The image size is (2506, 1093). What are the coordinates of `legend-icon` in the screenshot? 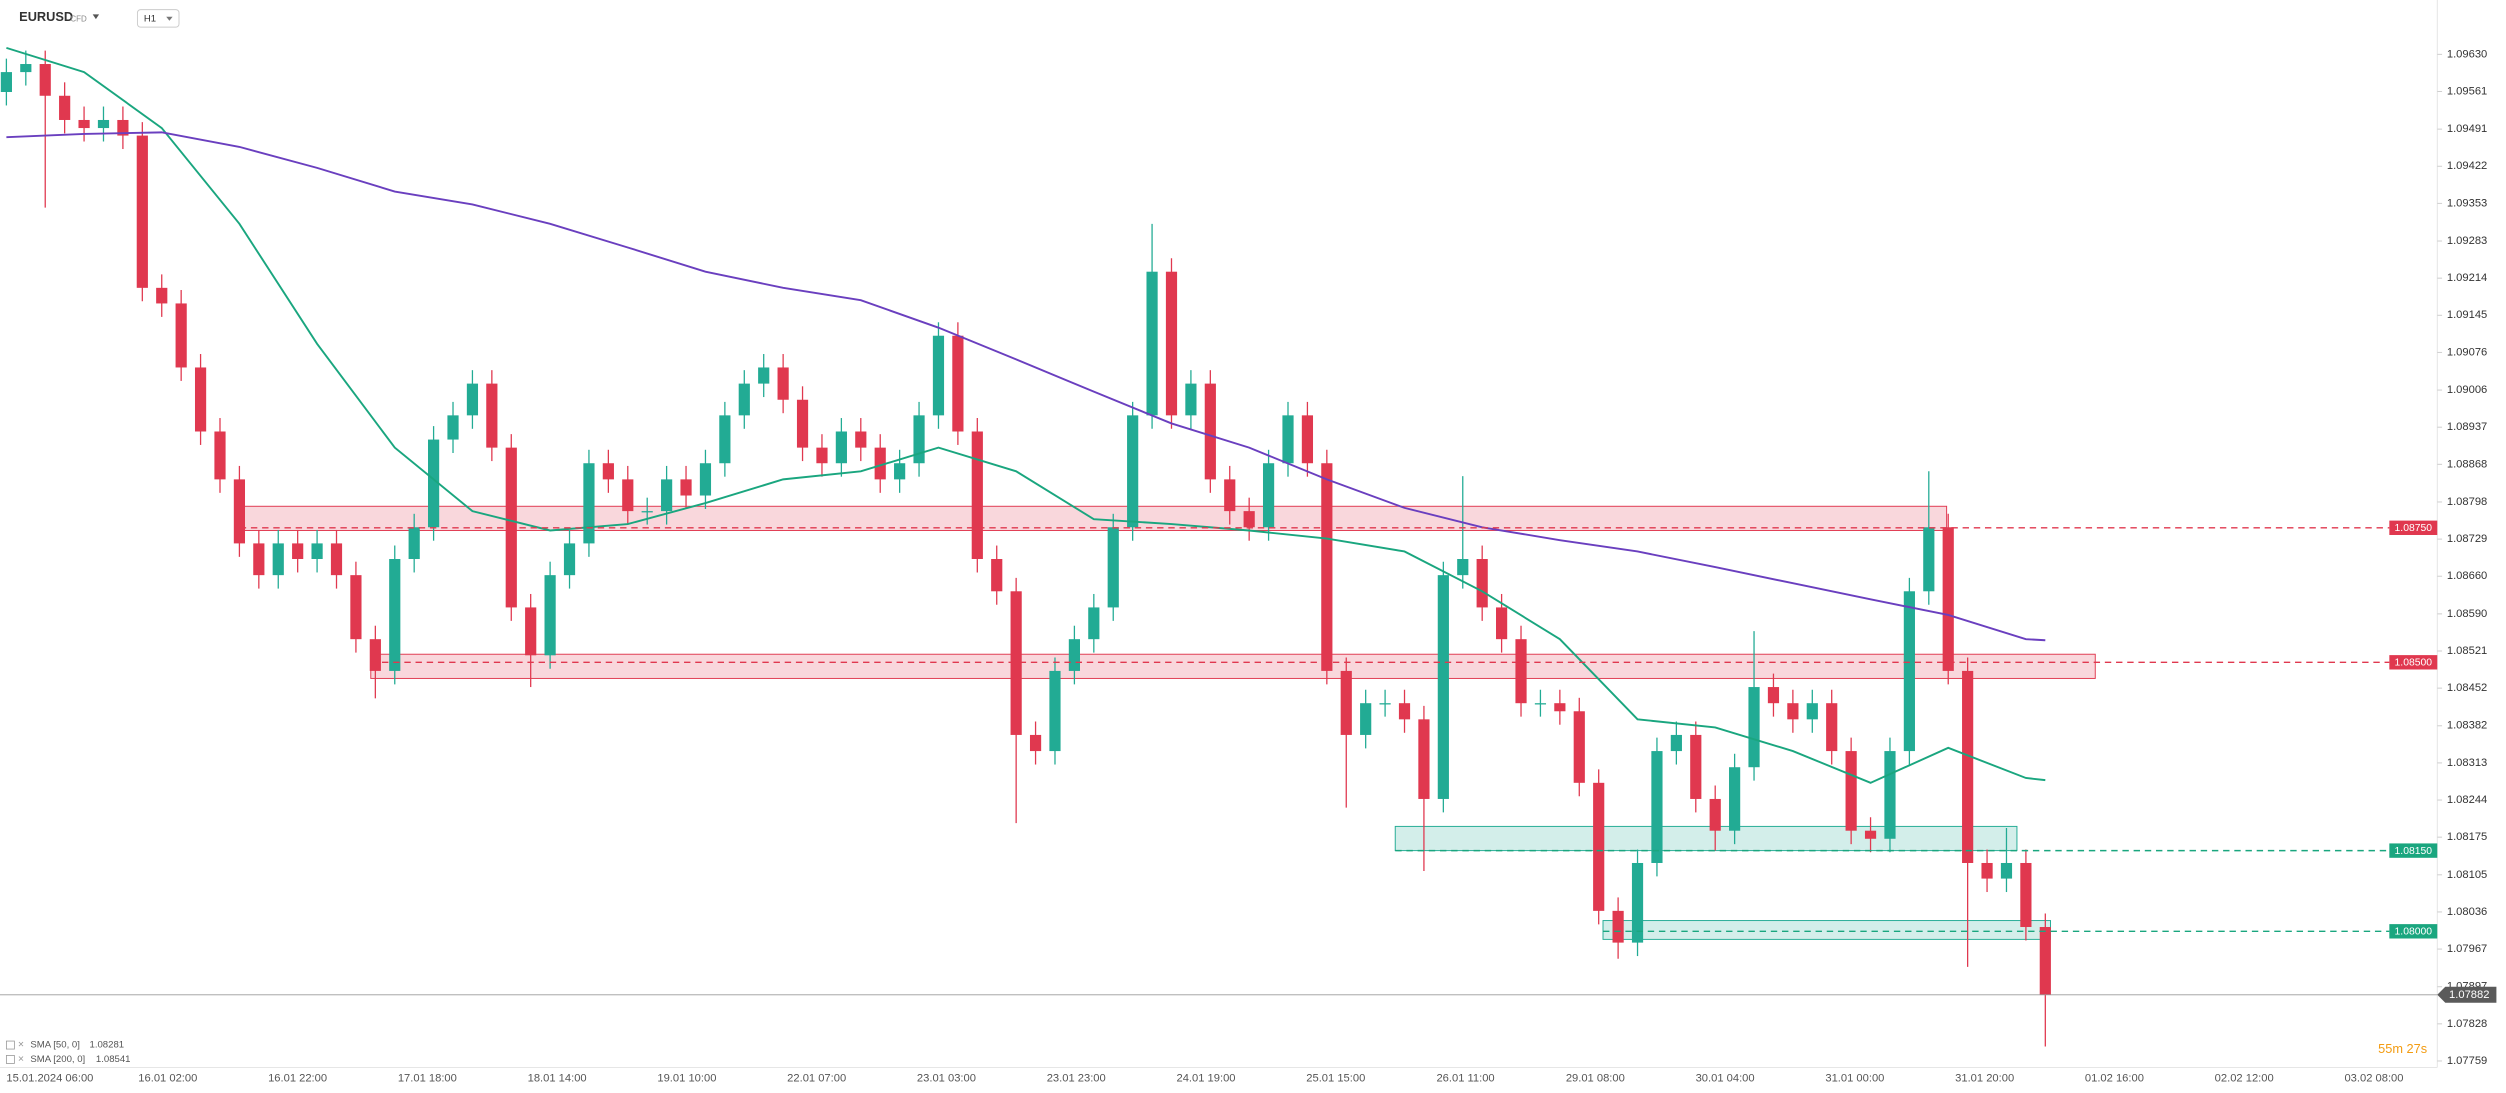 It's located at (10, 1045).